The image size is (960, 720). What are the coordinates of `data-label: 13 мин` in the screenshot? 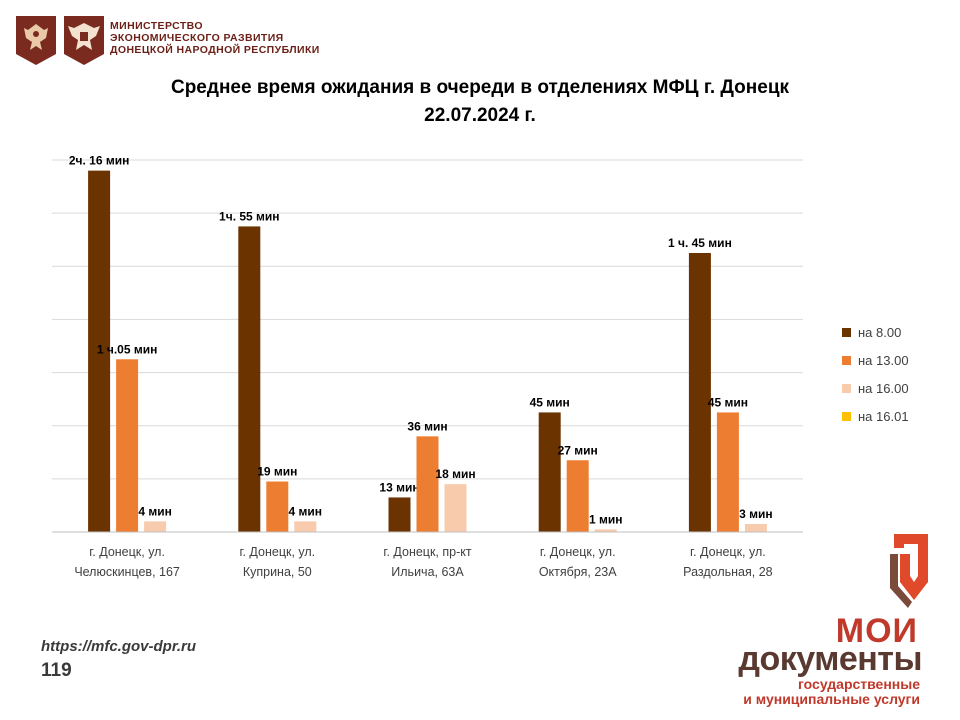 It's located at (399, 487).